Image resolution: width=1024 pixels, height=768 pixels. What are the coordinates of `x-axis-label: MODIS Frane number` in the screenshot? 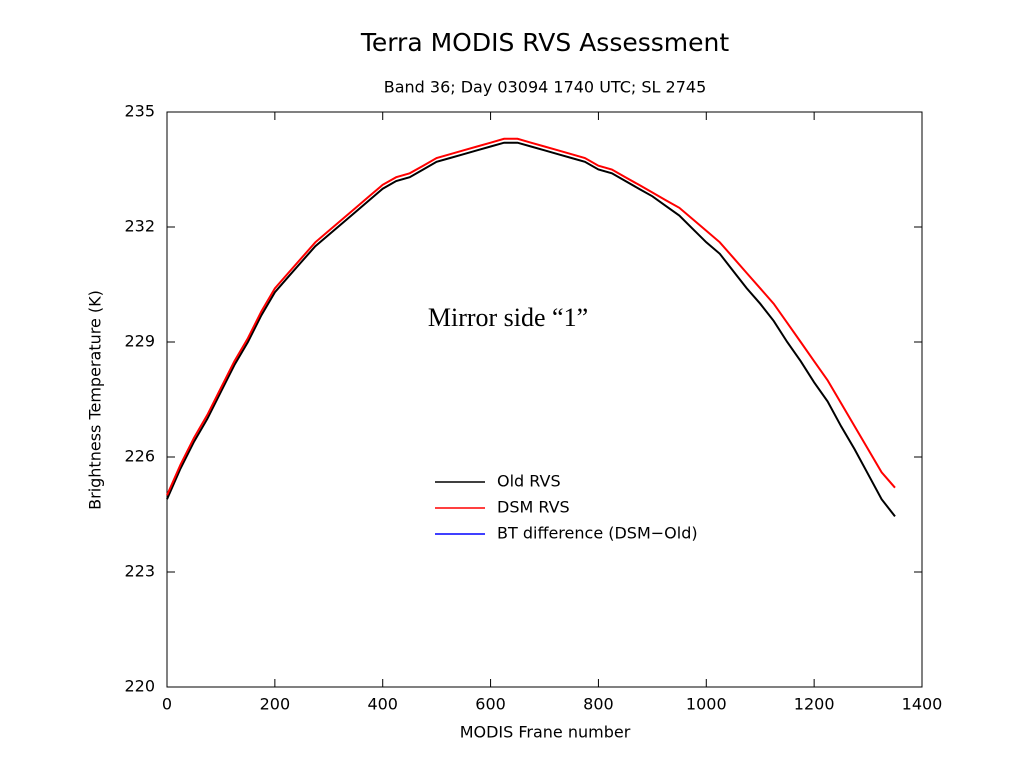 It's located at (545, 732).